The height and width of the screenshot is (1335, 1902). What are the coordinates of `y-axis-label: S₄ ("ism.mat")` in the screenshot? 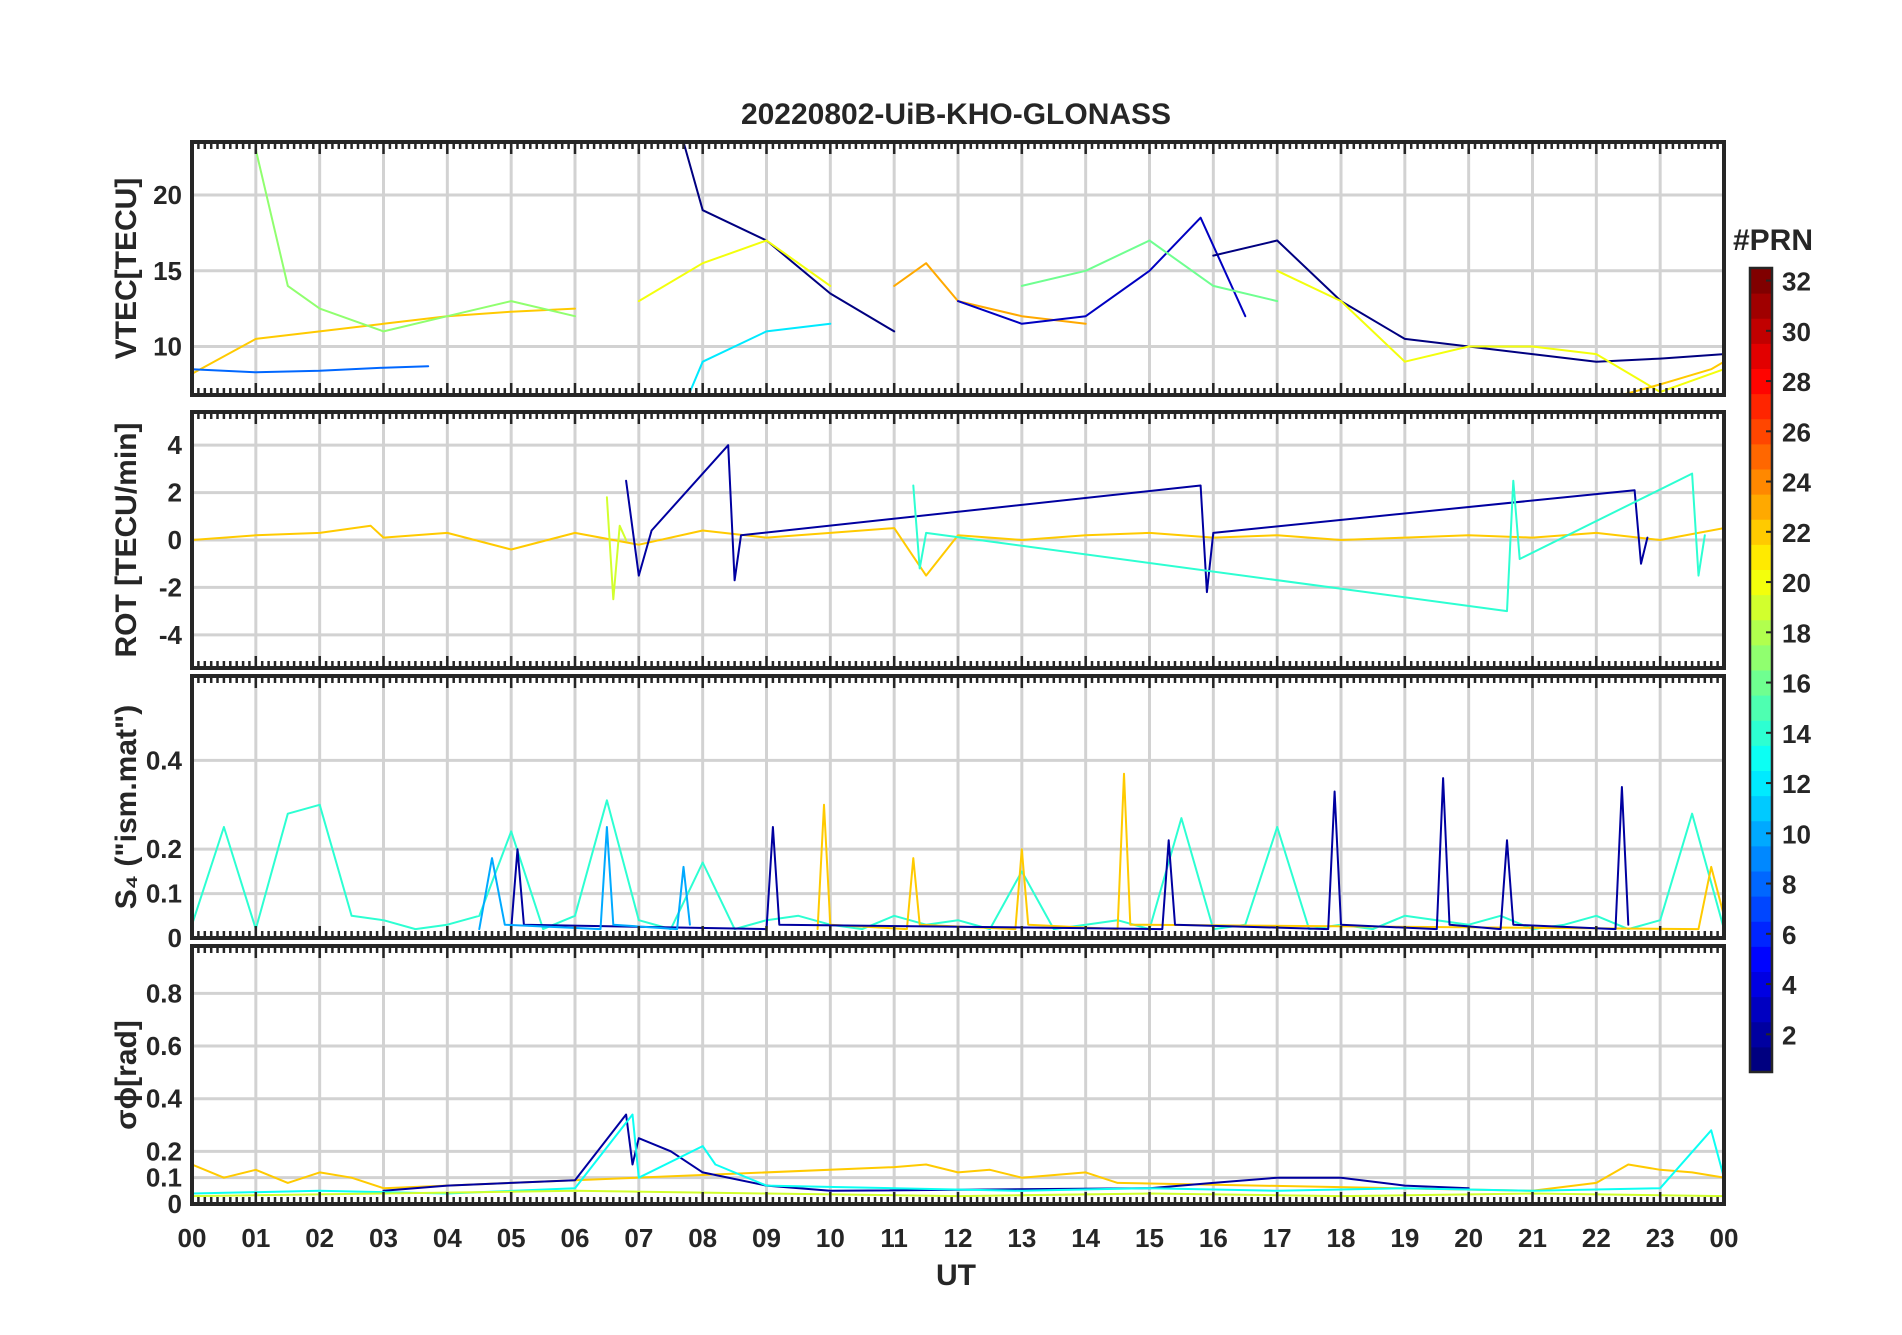 It's located at (126, 807).